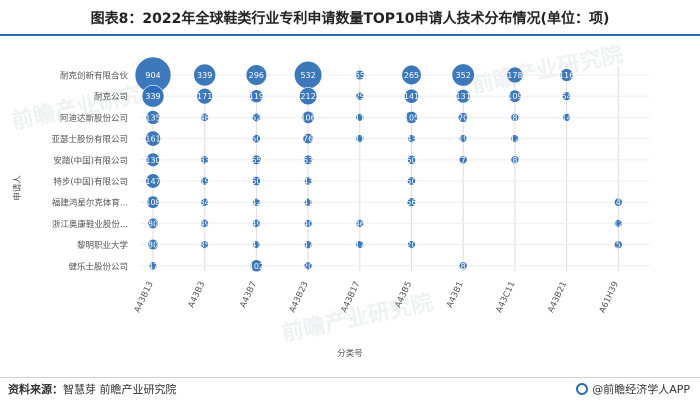 This screenshot has height=405, width=700. I want to click on bubble-value-label: 56, so click(411, 202).